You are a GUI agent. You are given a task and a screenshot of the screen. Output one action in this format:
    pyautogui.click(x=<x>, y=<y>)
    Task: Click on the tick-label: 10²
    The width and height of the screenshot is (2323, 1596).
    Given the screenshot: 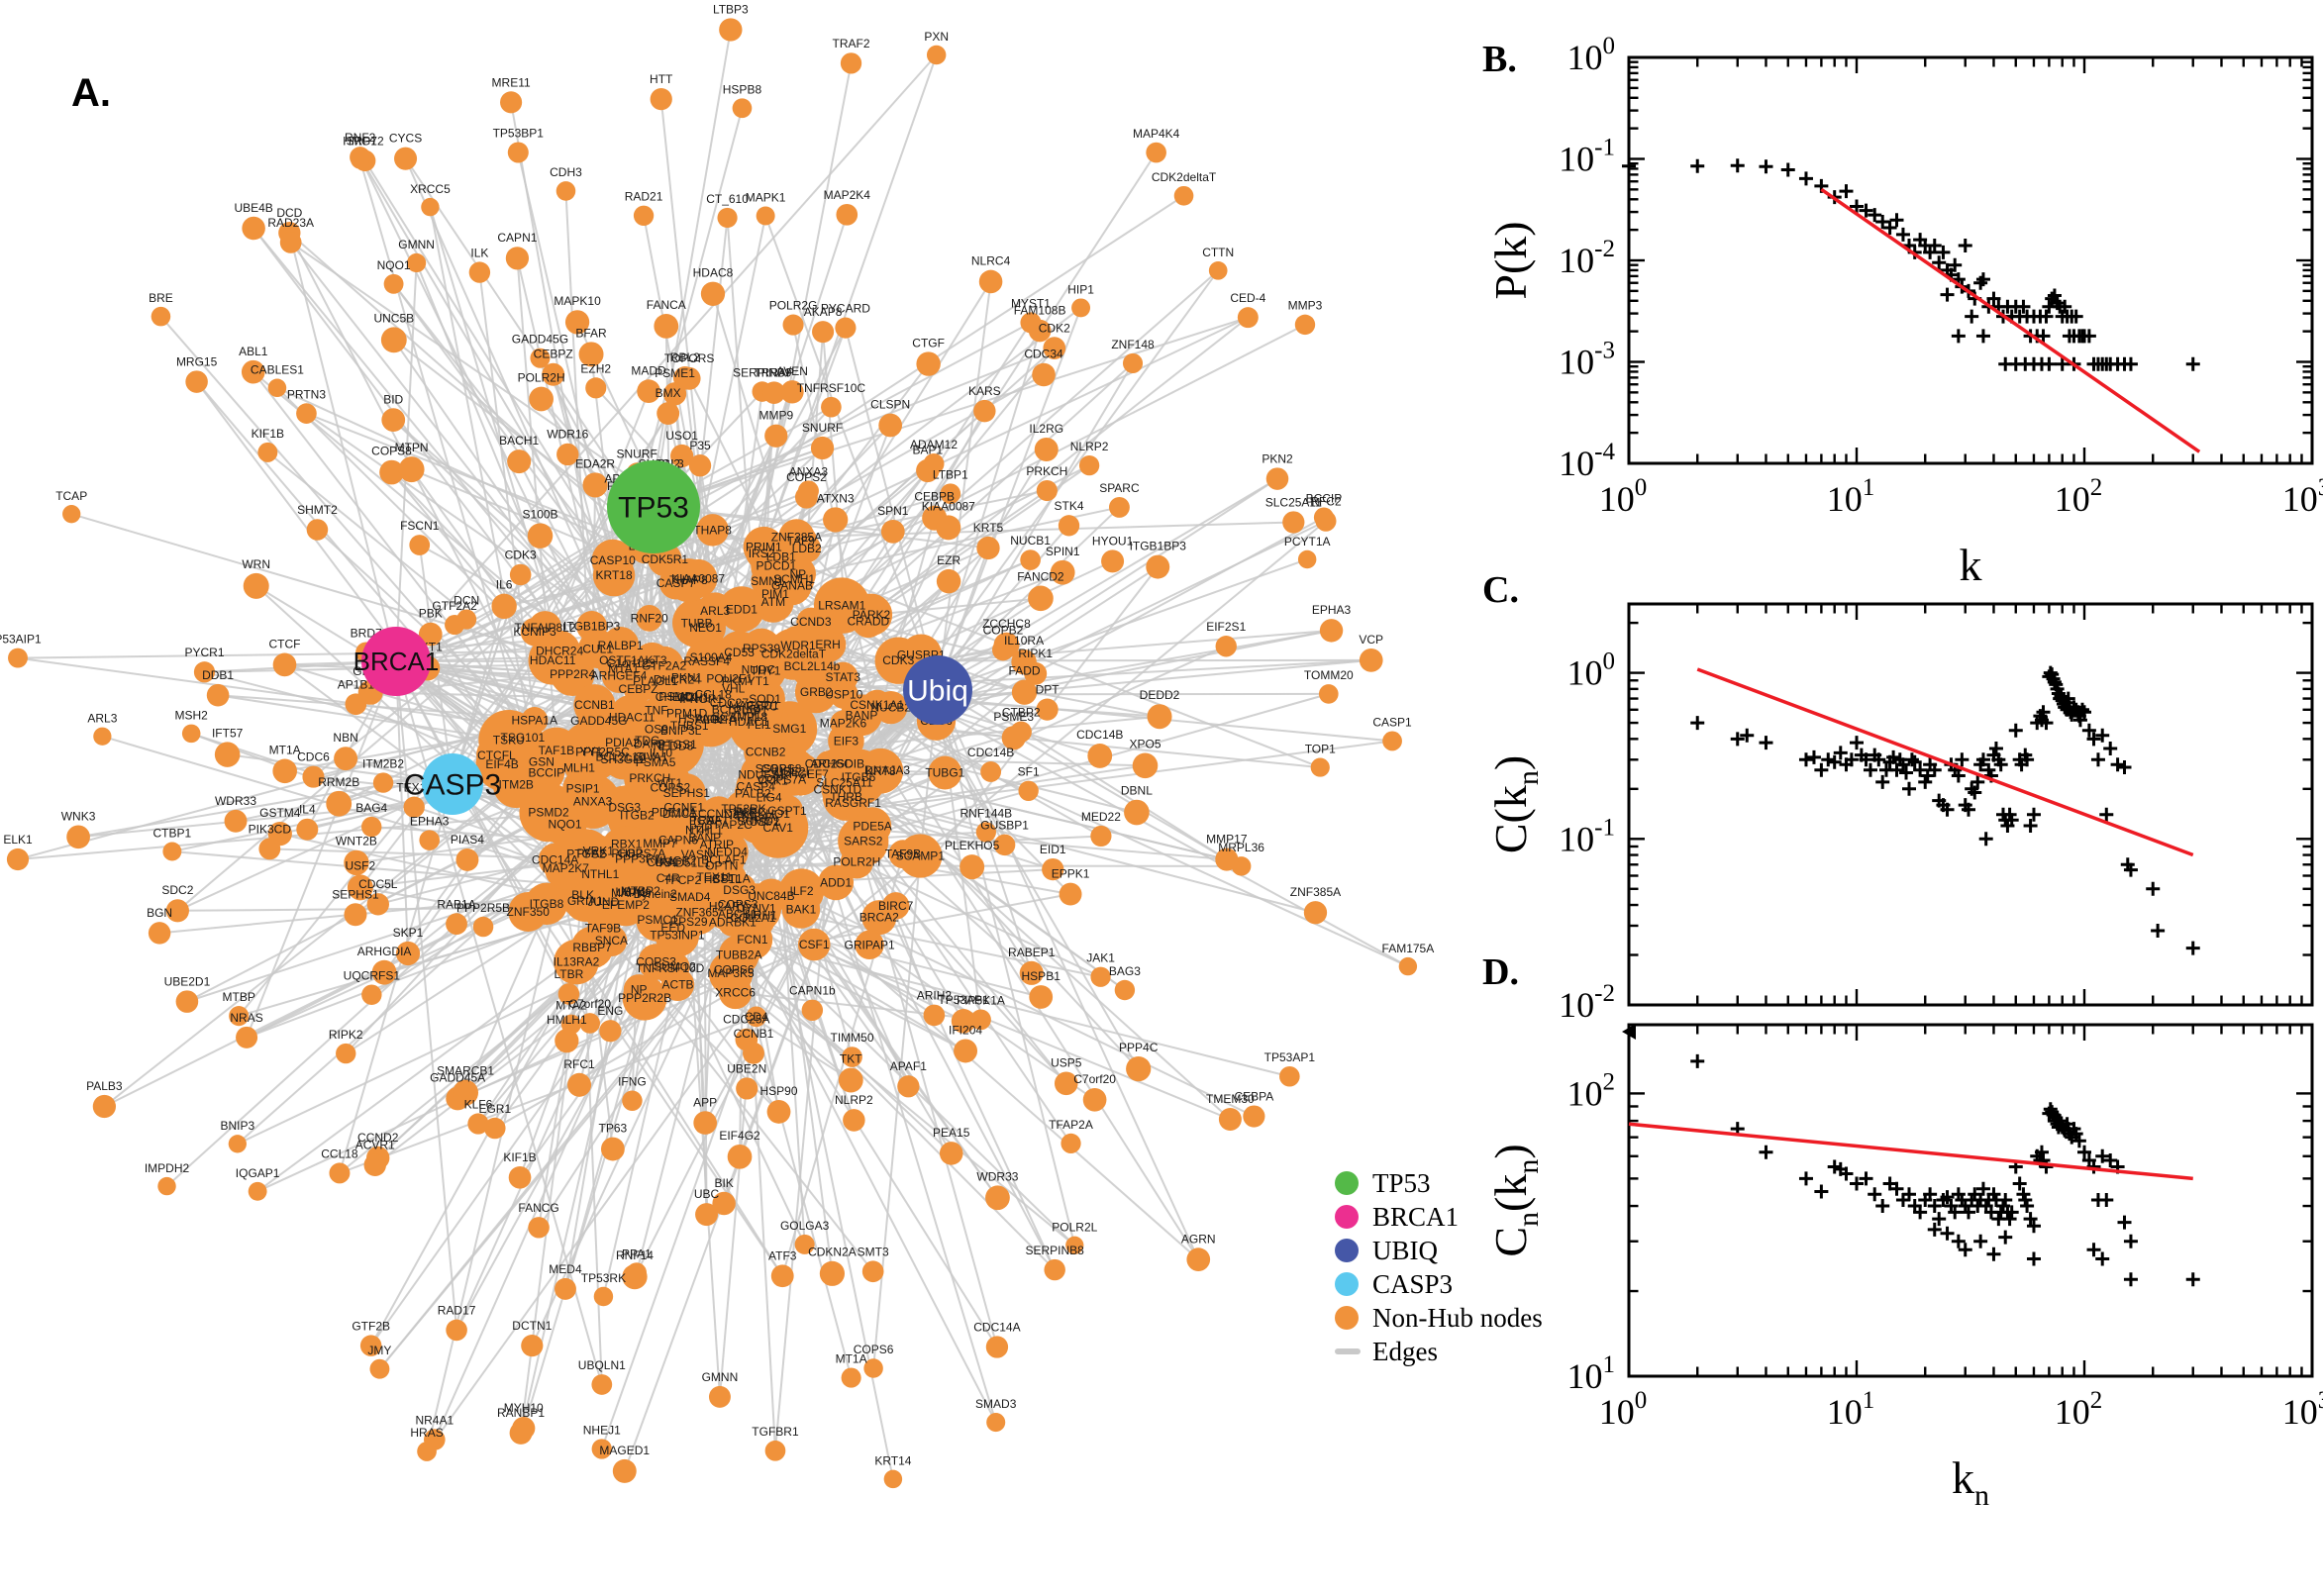 What is the action you would take?
    pyautogui.click(x=2079, y=1409)
    